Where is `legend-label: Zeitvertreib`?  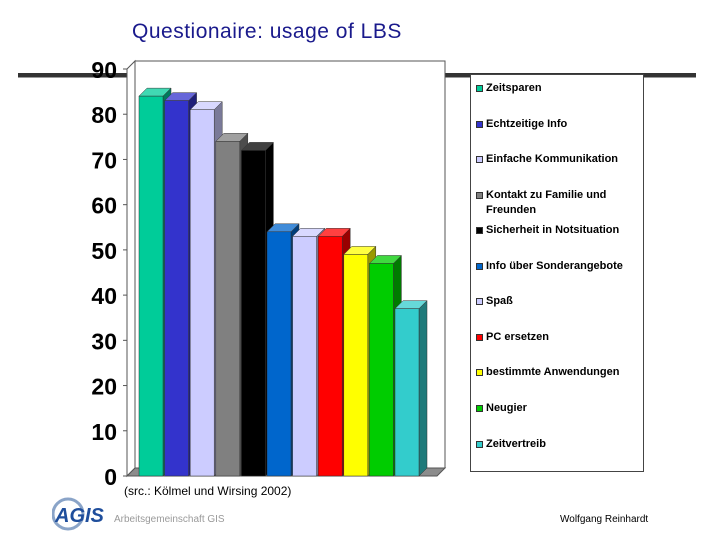 legend-label: Zeitvertreib is located at coordinates (516, 444).